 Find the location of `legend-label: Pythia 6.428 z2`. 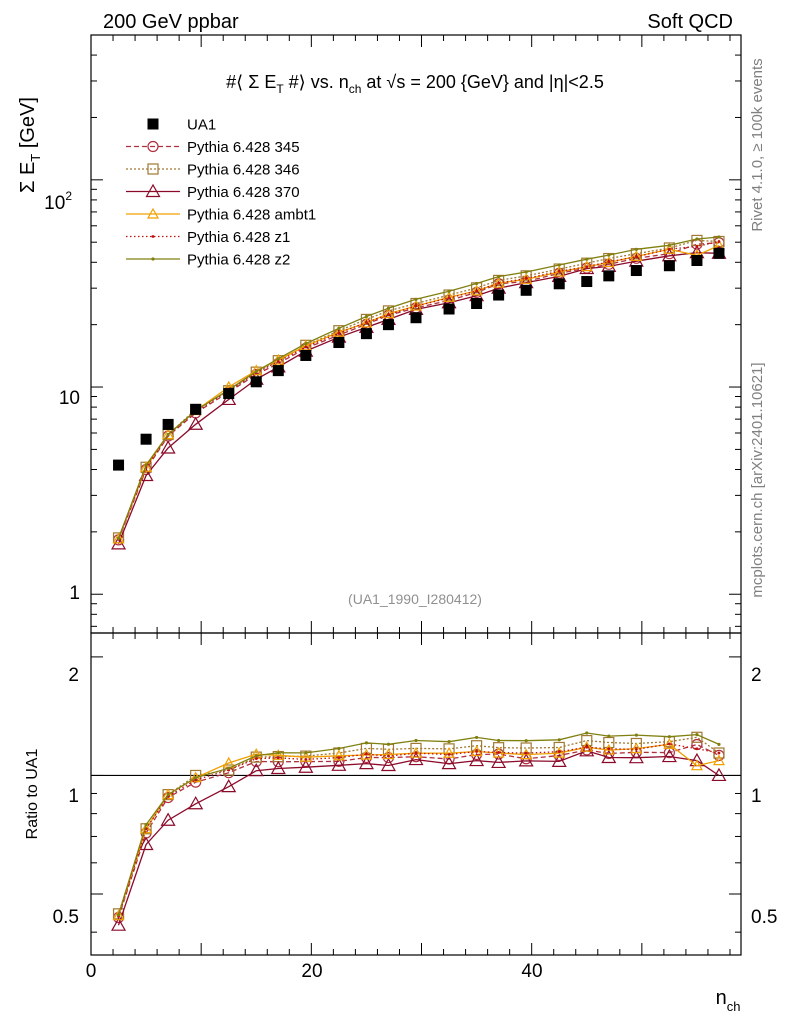

legend-label: Pythia 6.428 z2 is located at coordinates (238, 260).